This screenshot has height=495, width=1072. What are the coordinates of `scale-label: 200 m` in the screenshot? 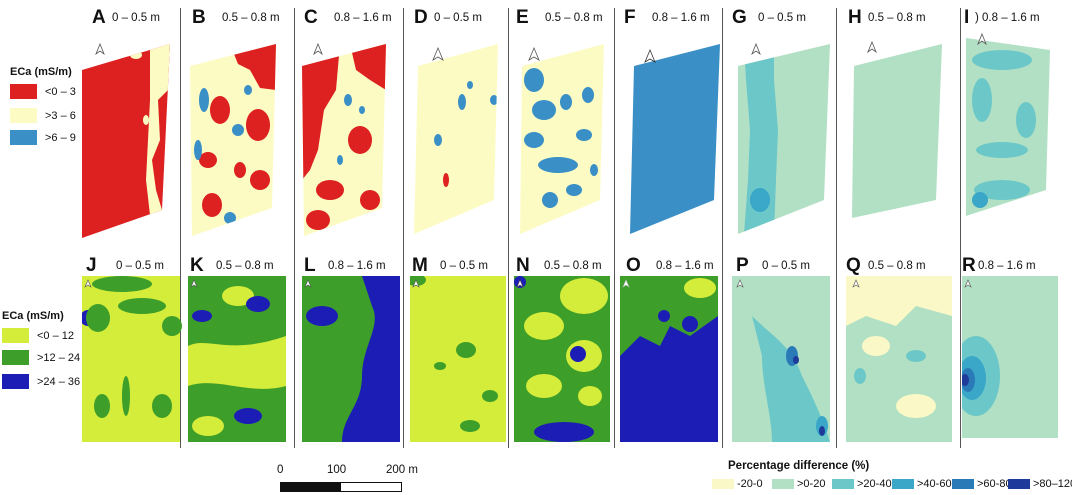 It's located at (402, 470).